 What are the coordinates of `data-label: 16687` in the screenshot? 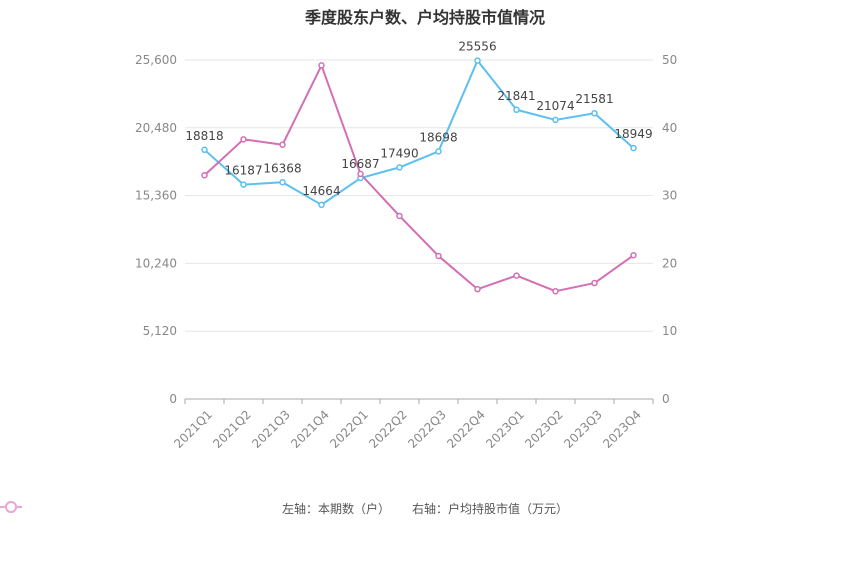 It's located at (360, 164).